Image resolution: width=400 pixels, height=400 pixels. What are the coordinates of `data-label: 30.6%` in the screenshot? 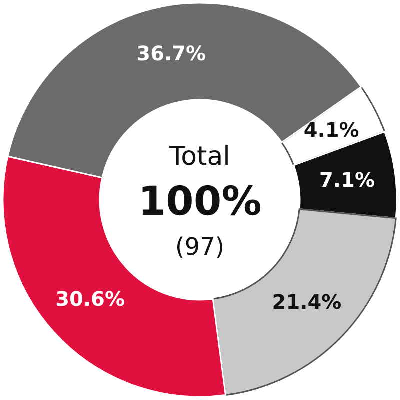 It's located at (91, 299).